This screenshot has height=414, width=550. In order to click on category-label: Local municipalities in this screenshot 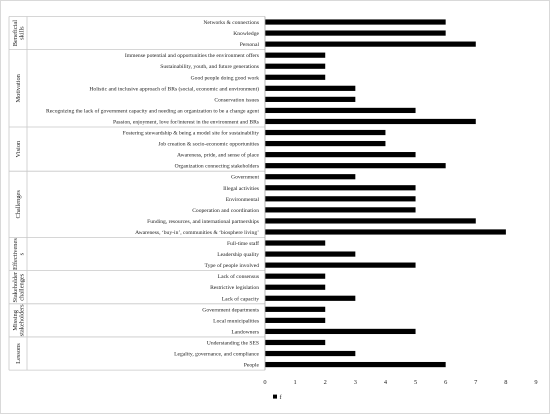, I will do `click(236, 321)`.